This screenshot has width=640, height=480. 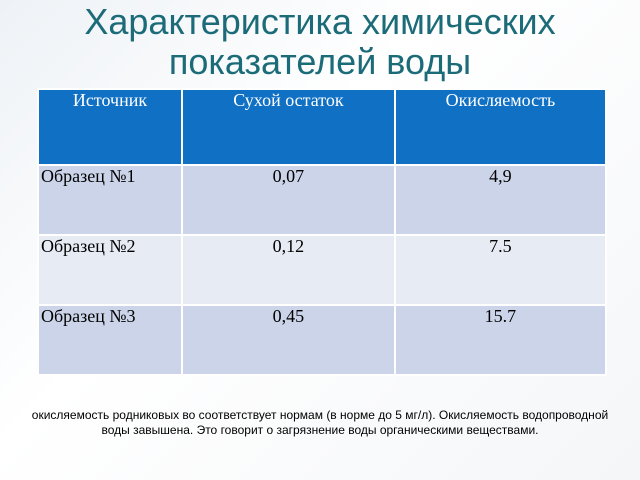 What do you see at coordinates (500, 200) in the screenshot?
I see `cell: 4,9` at bounding box center [500, 200].